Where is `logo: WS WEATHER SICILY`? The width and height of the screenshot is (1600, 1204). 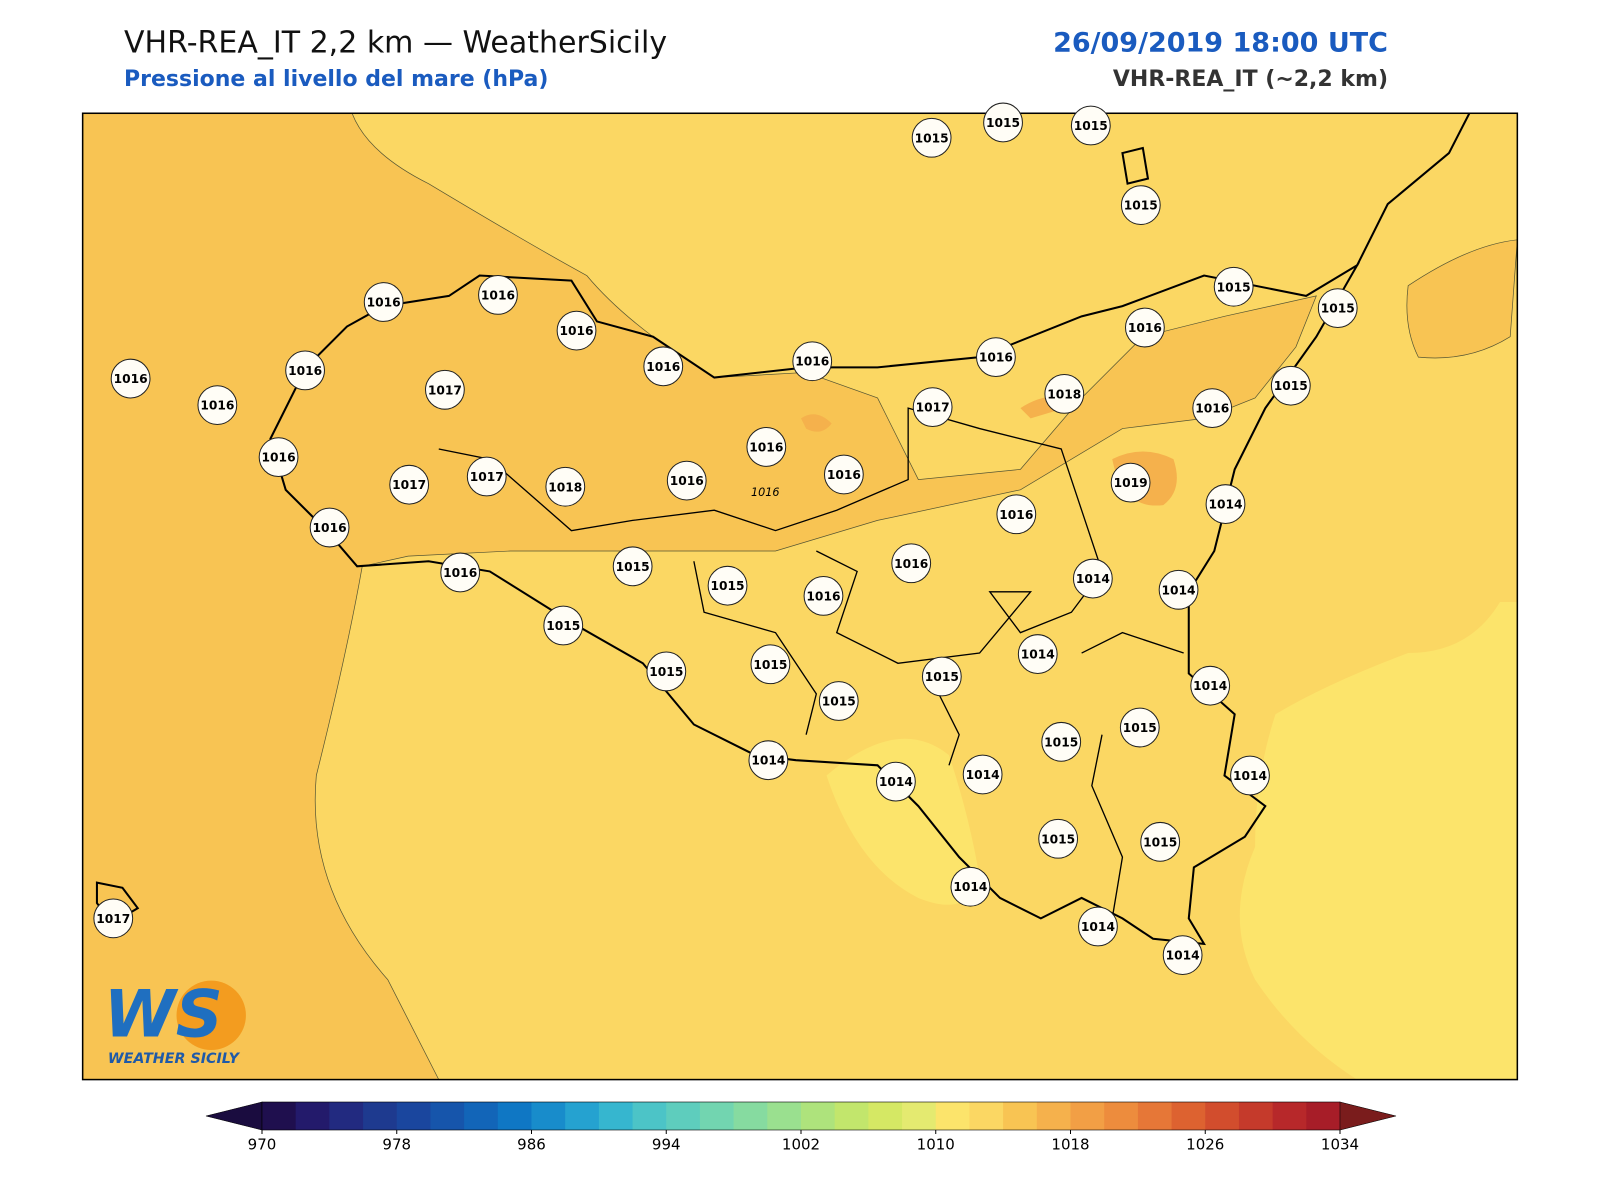
logo: WS WEATHER SICILY is located at coordinates (175, 1021).